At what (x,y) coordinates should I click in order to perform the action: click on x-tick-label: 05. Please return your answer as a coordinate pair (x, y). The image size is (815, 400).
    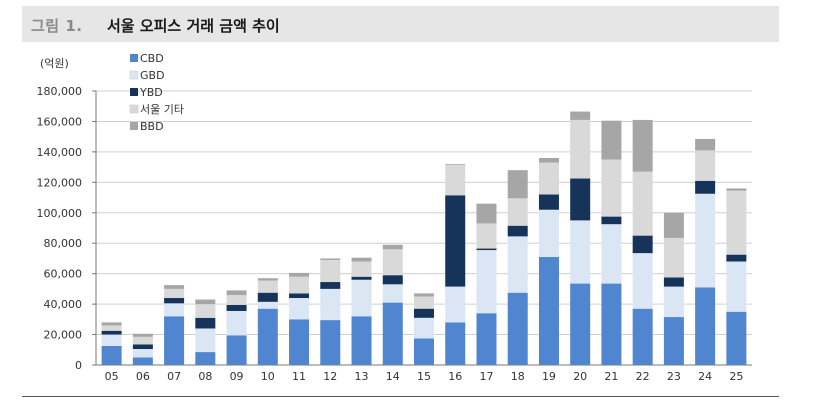
    Looking at the image, I should click on (112, 376).